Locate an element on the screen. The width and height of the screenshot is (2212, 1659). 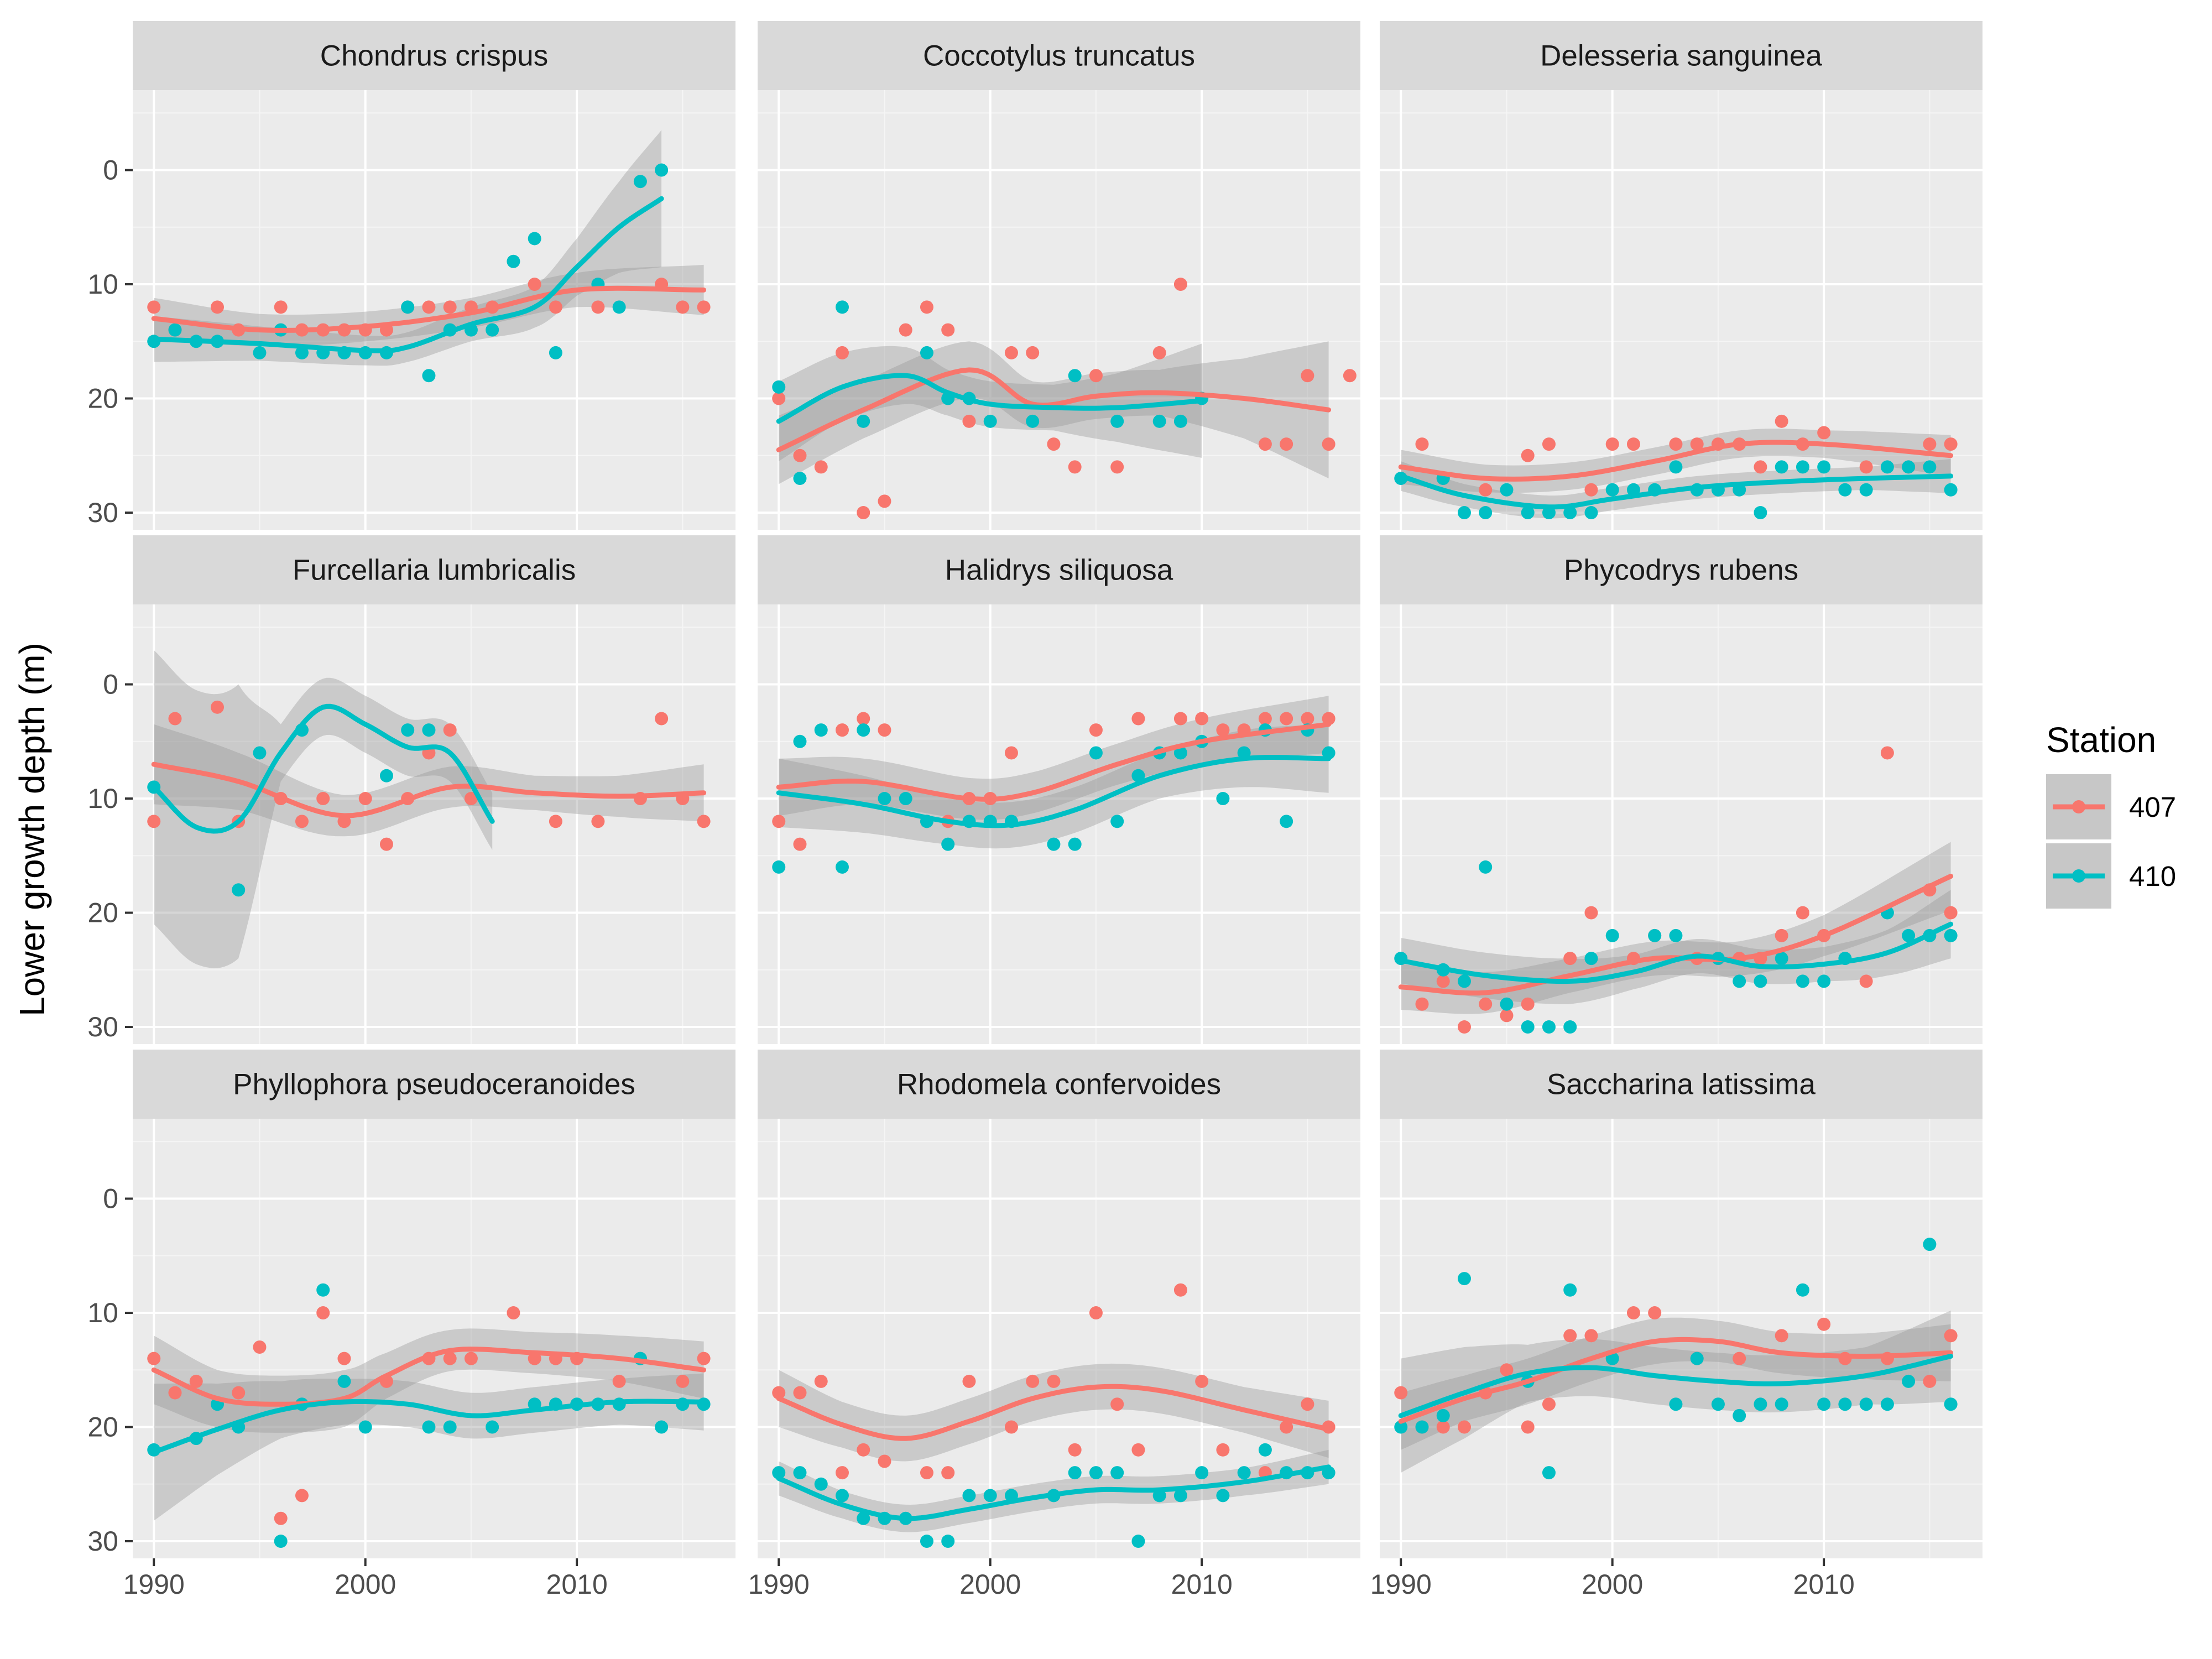
strip-halidrys-siliquosa is located at coordinates (1059, 570).